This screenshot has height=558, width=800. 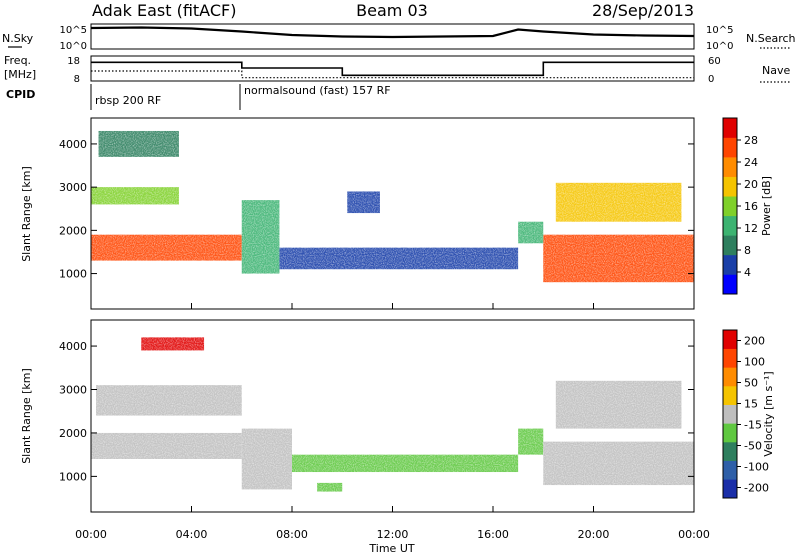 I want to click on power-ytick-label-3: 4000, so click(x=73, y=144).